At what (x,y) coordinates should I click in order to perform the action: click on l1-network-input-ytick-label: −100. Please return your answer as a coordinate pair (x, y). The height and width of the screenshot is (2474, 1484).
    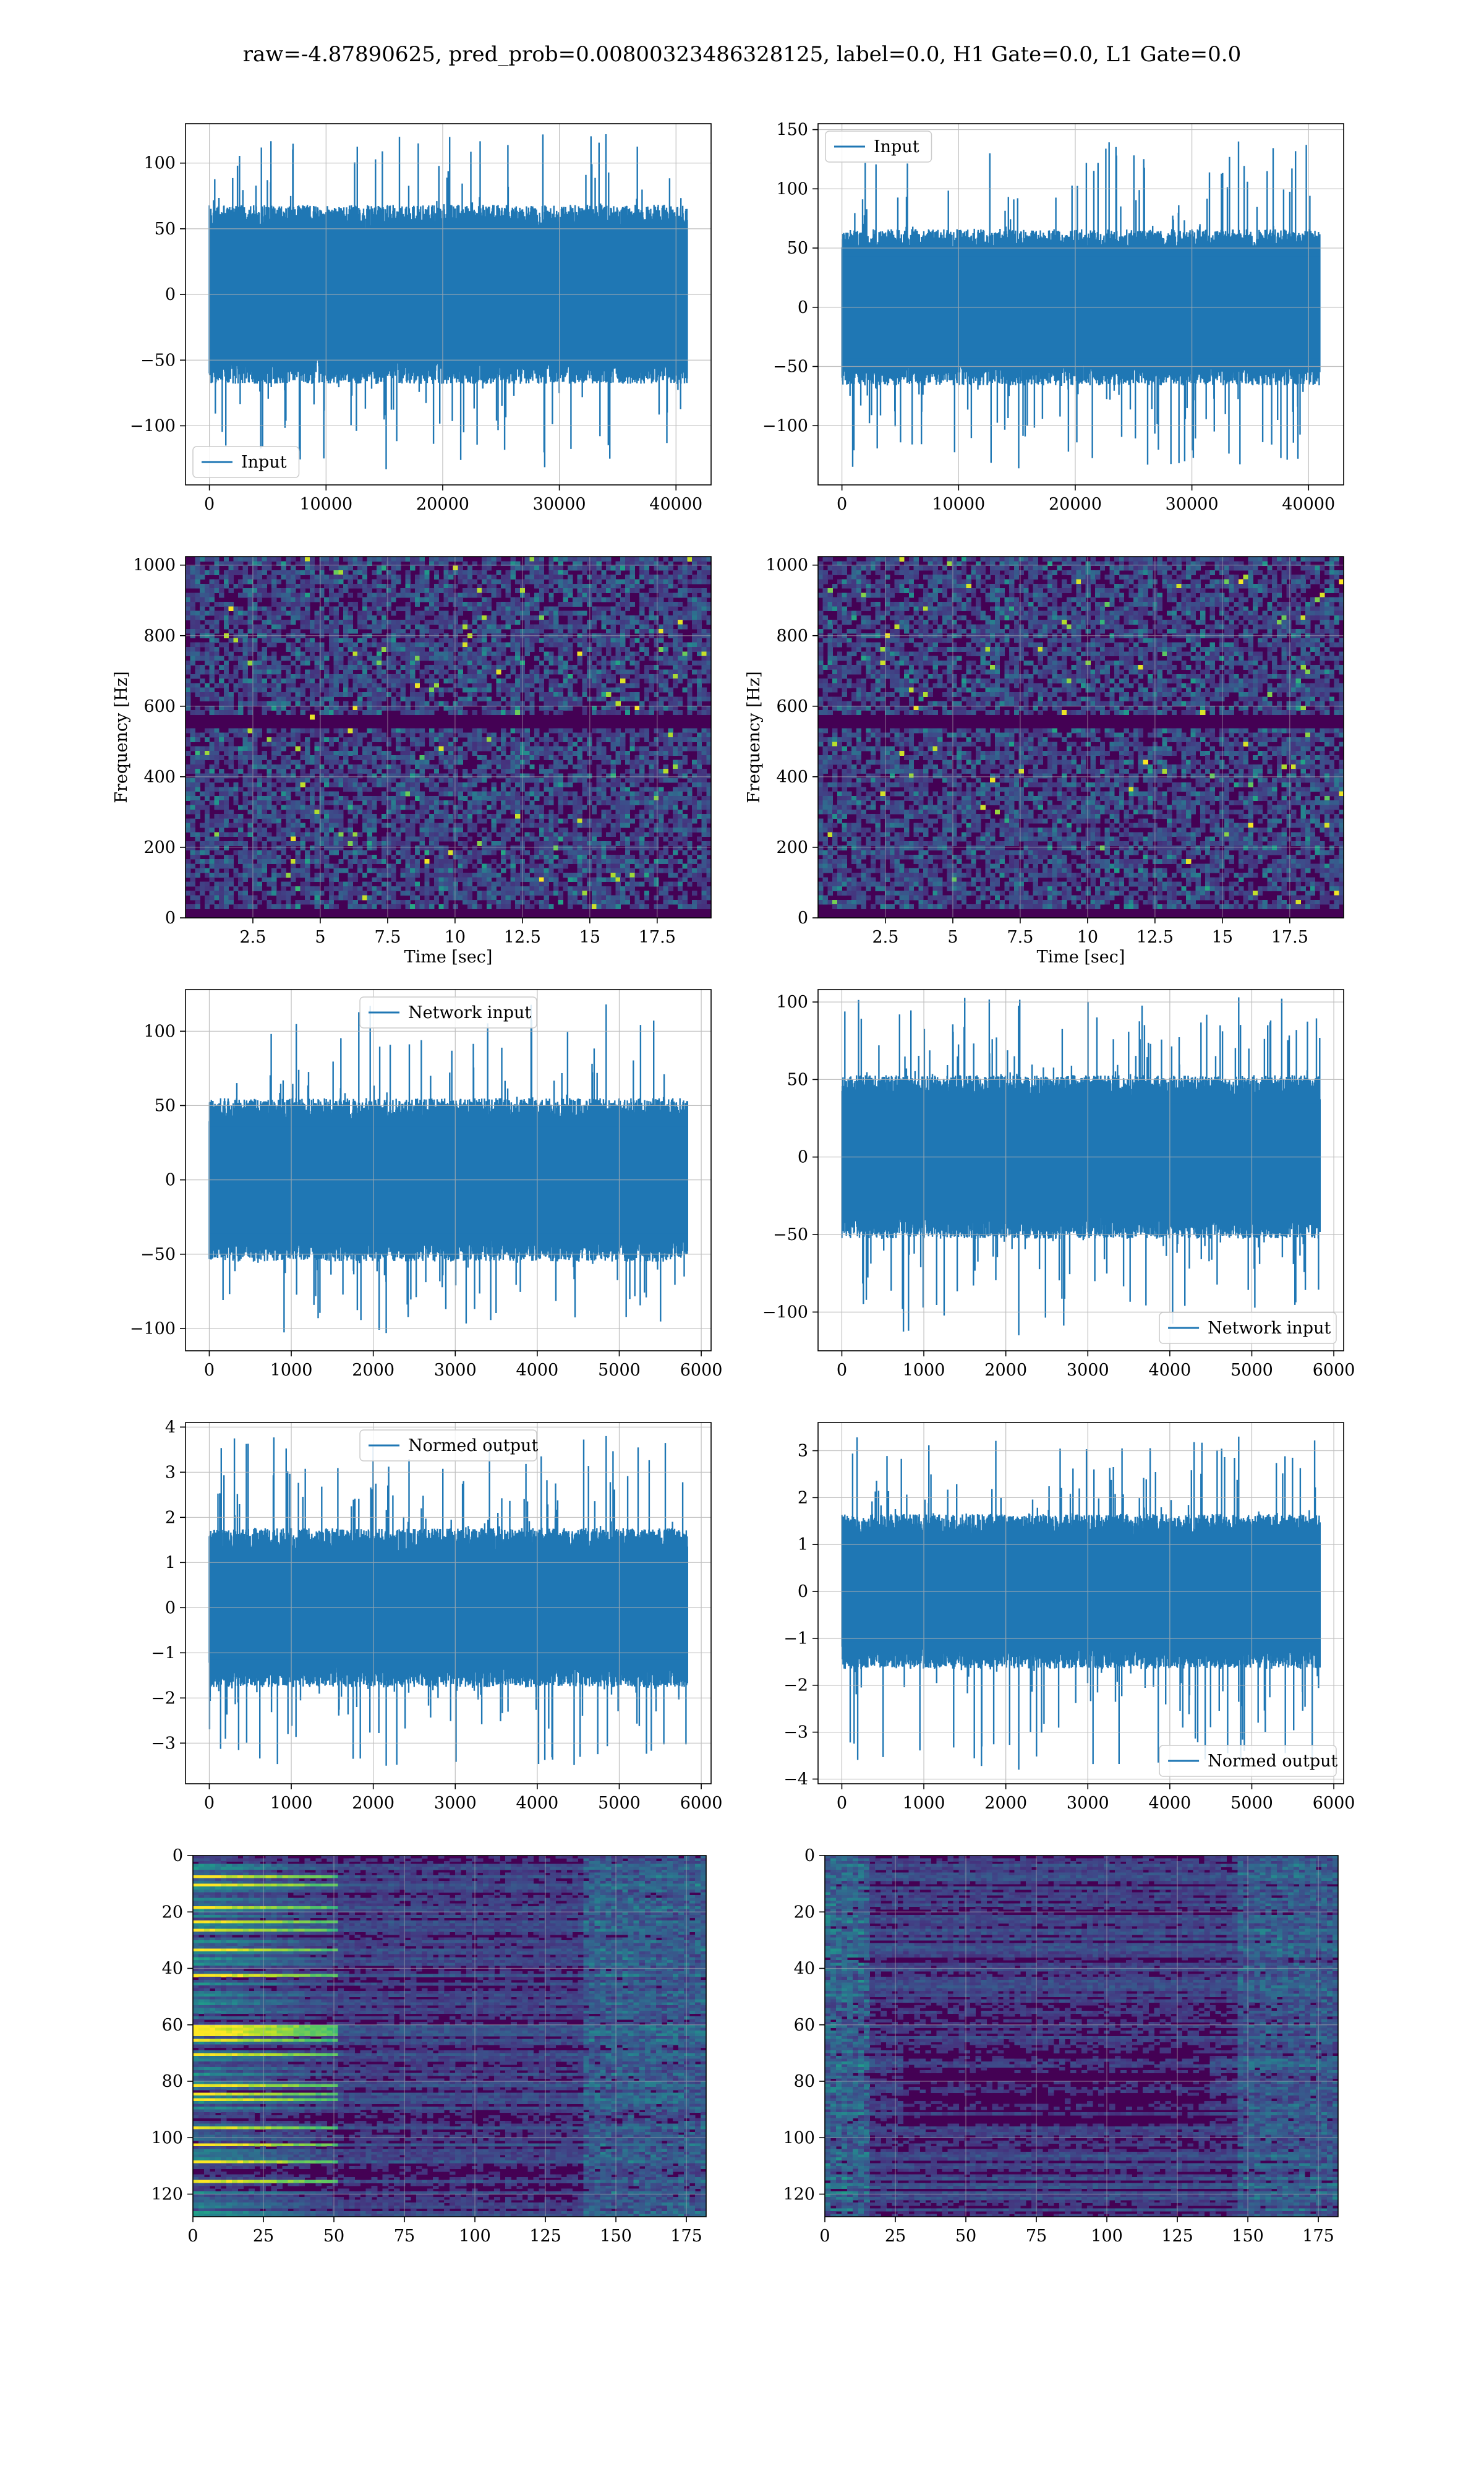
    Looking at the image, I should click on (785, 1312).